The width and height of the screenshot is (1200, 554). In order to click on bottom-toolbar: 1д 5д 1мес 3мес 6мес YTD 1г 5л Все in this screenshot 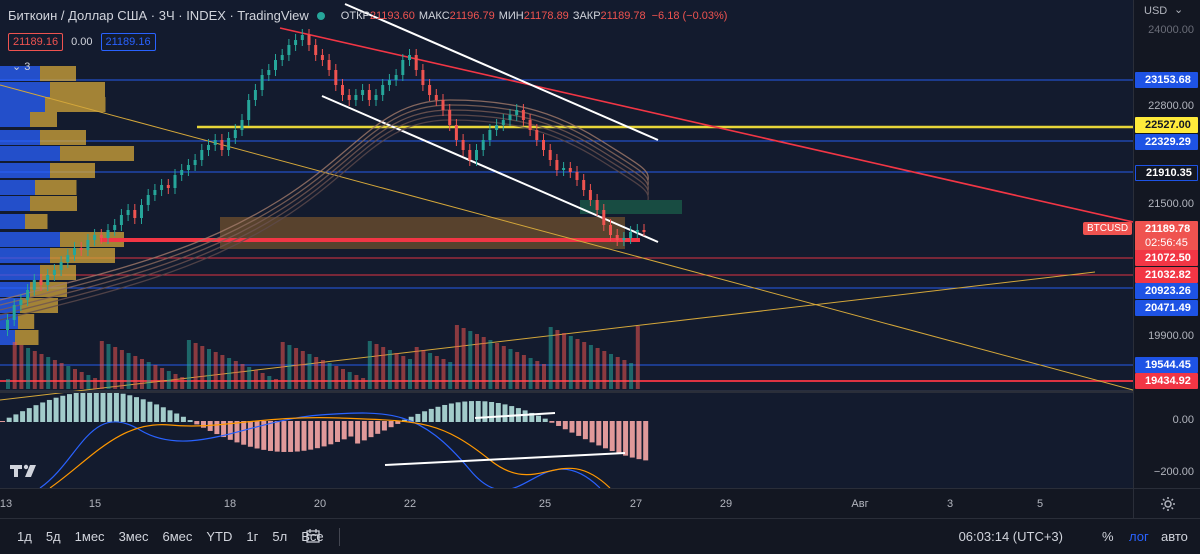, I will do `click(600, 536)`.